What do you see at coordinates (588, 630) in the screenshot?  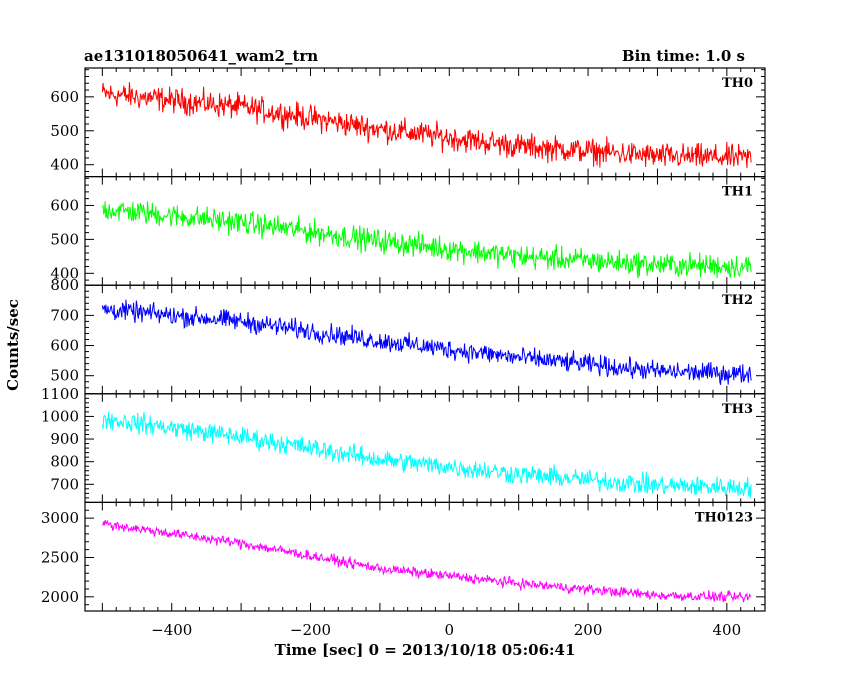 I see `x-tick-label: 200` at bounding box center [588, 630].